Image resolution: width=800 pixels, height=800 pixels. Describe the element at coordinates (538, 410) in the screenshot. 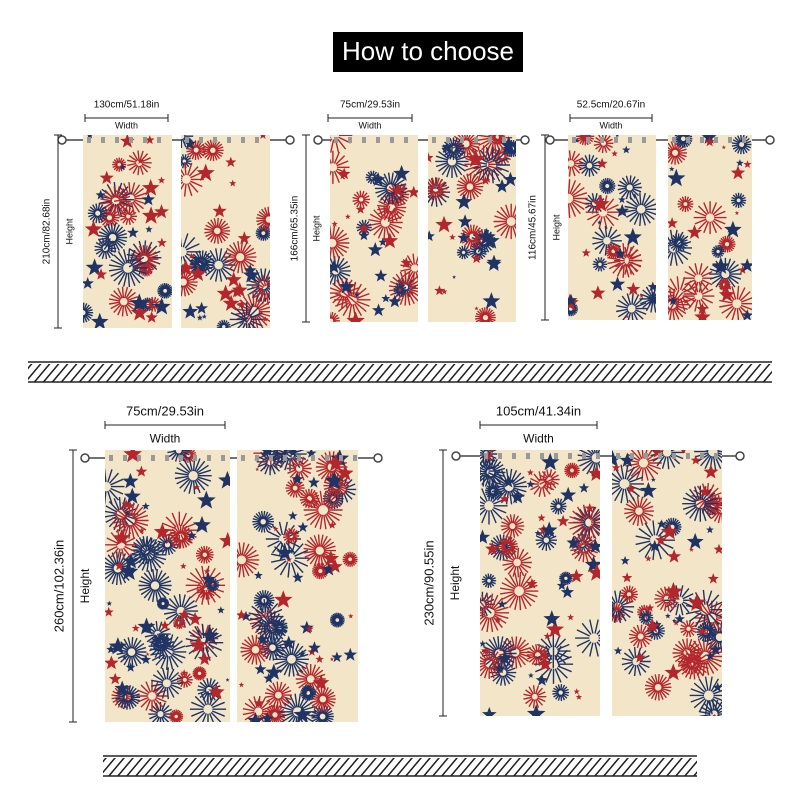

I see `width-label: 105cm/41.34in` at that location.